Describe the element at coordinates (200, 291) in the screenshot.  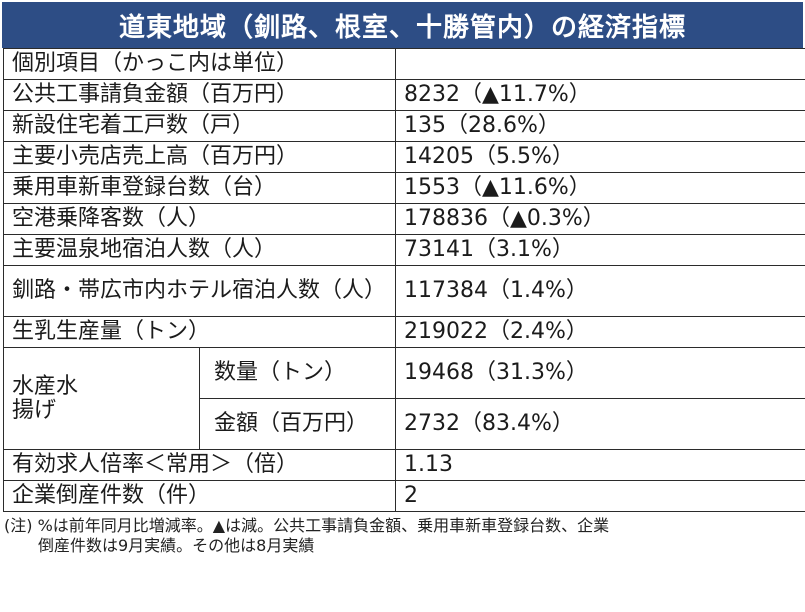
I see `row-label: 釧路・帯広市内ホテル宿泊人数（人）` at that location.